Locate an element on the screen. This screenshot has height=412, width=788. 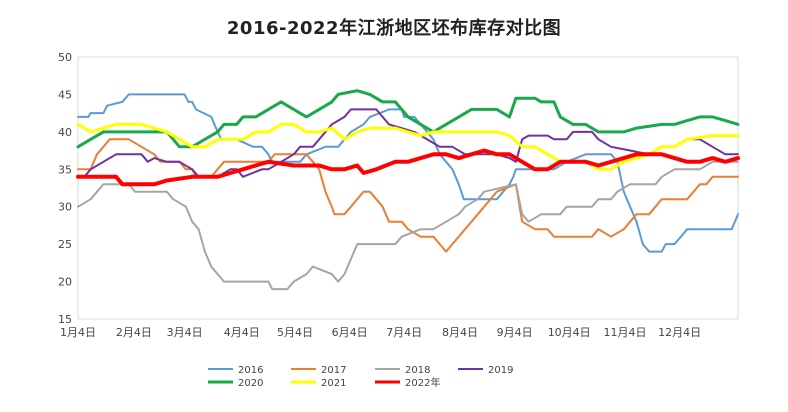
legend-label-2018: 2018 is located at coordinates (417, 370).